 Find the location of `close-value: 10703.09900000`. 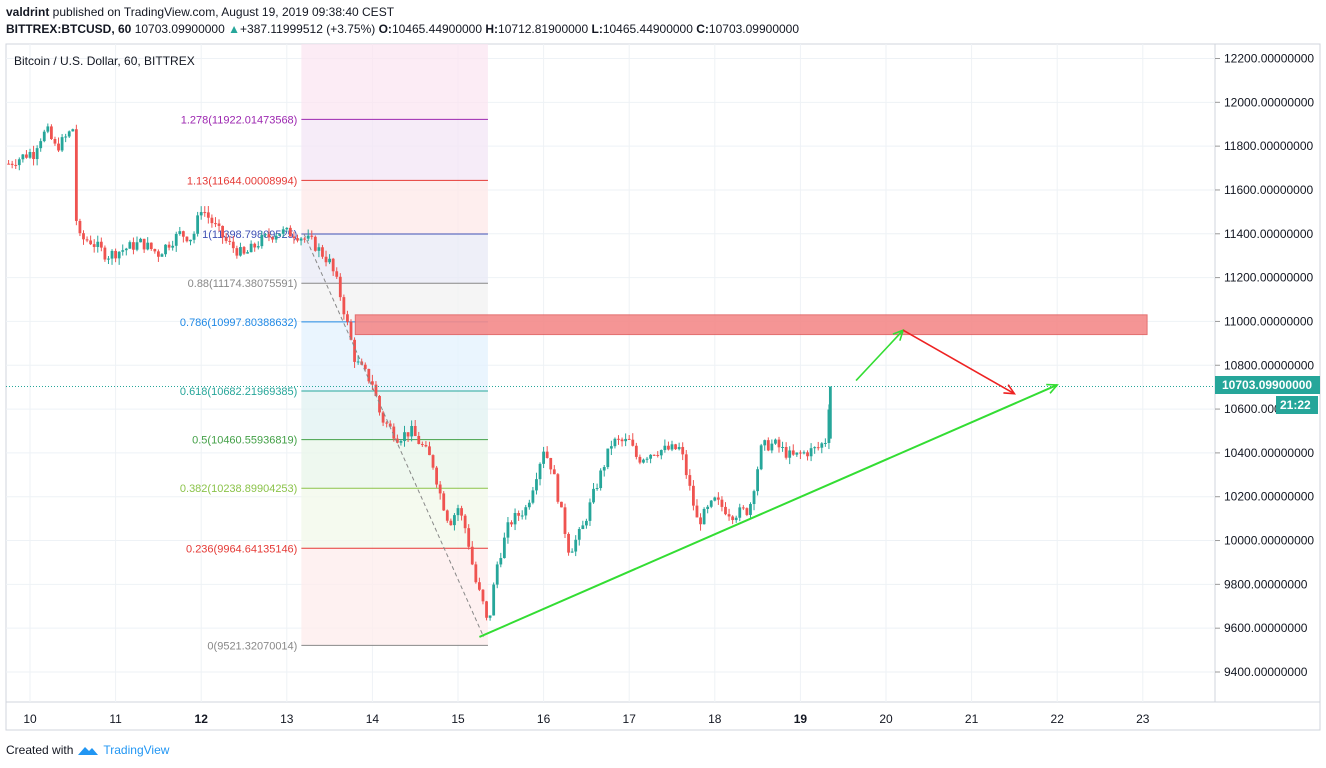

close-value: 10703.09900000 is located at coordinates (754, 29).